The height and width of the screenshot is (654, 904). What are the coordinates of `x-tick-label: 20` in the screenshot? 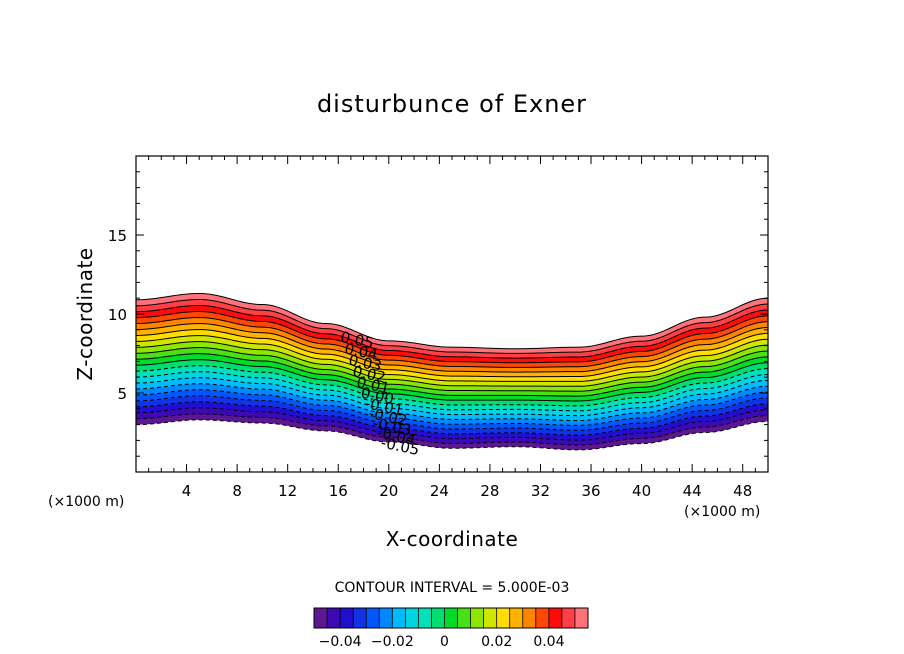 It's located at (388, 491).